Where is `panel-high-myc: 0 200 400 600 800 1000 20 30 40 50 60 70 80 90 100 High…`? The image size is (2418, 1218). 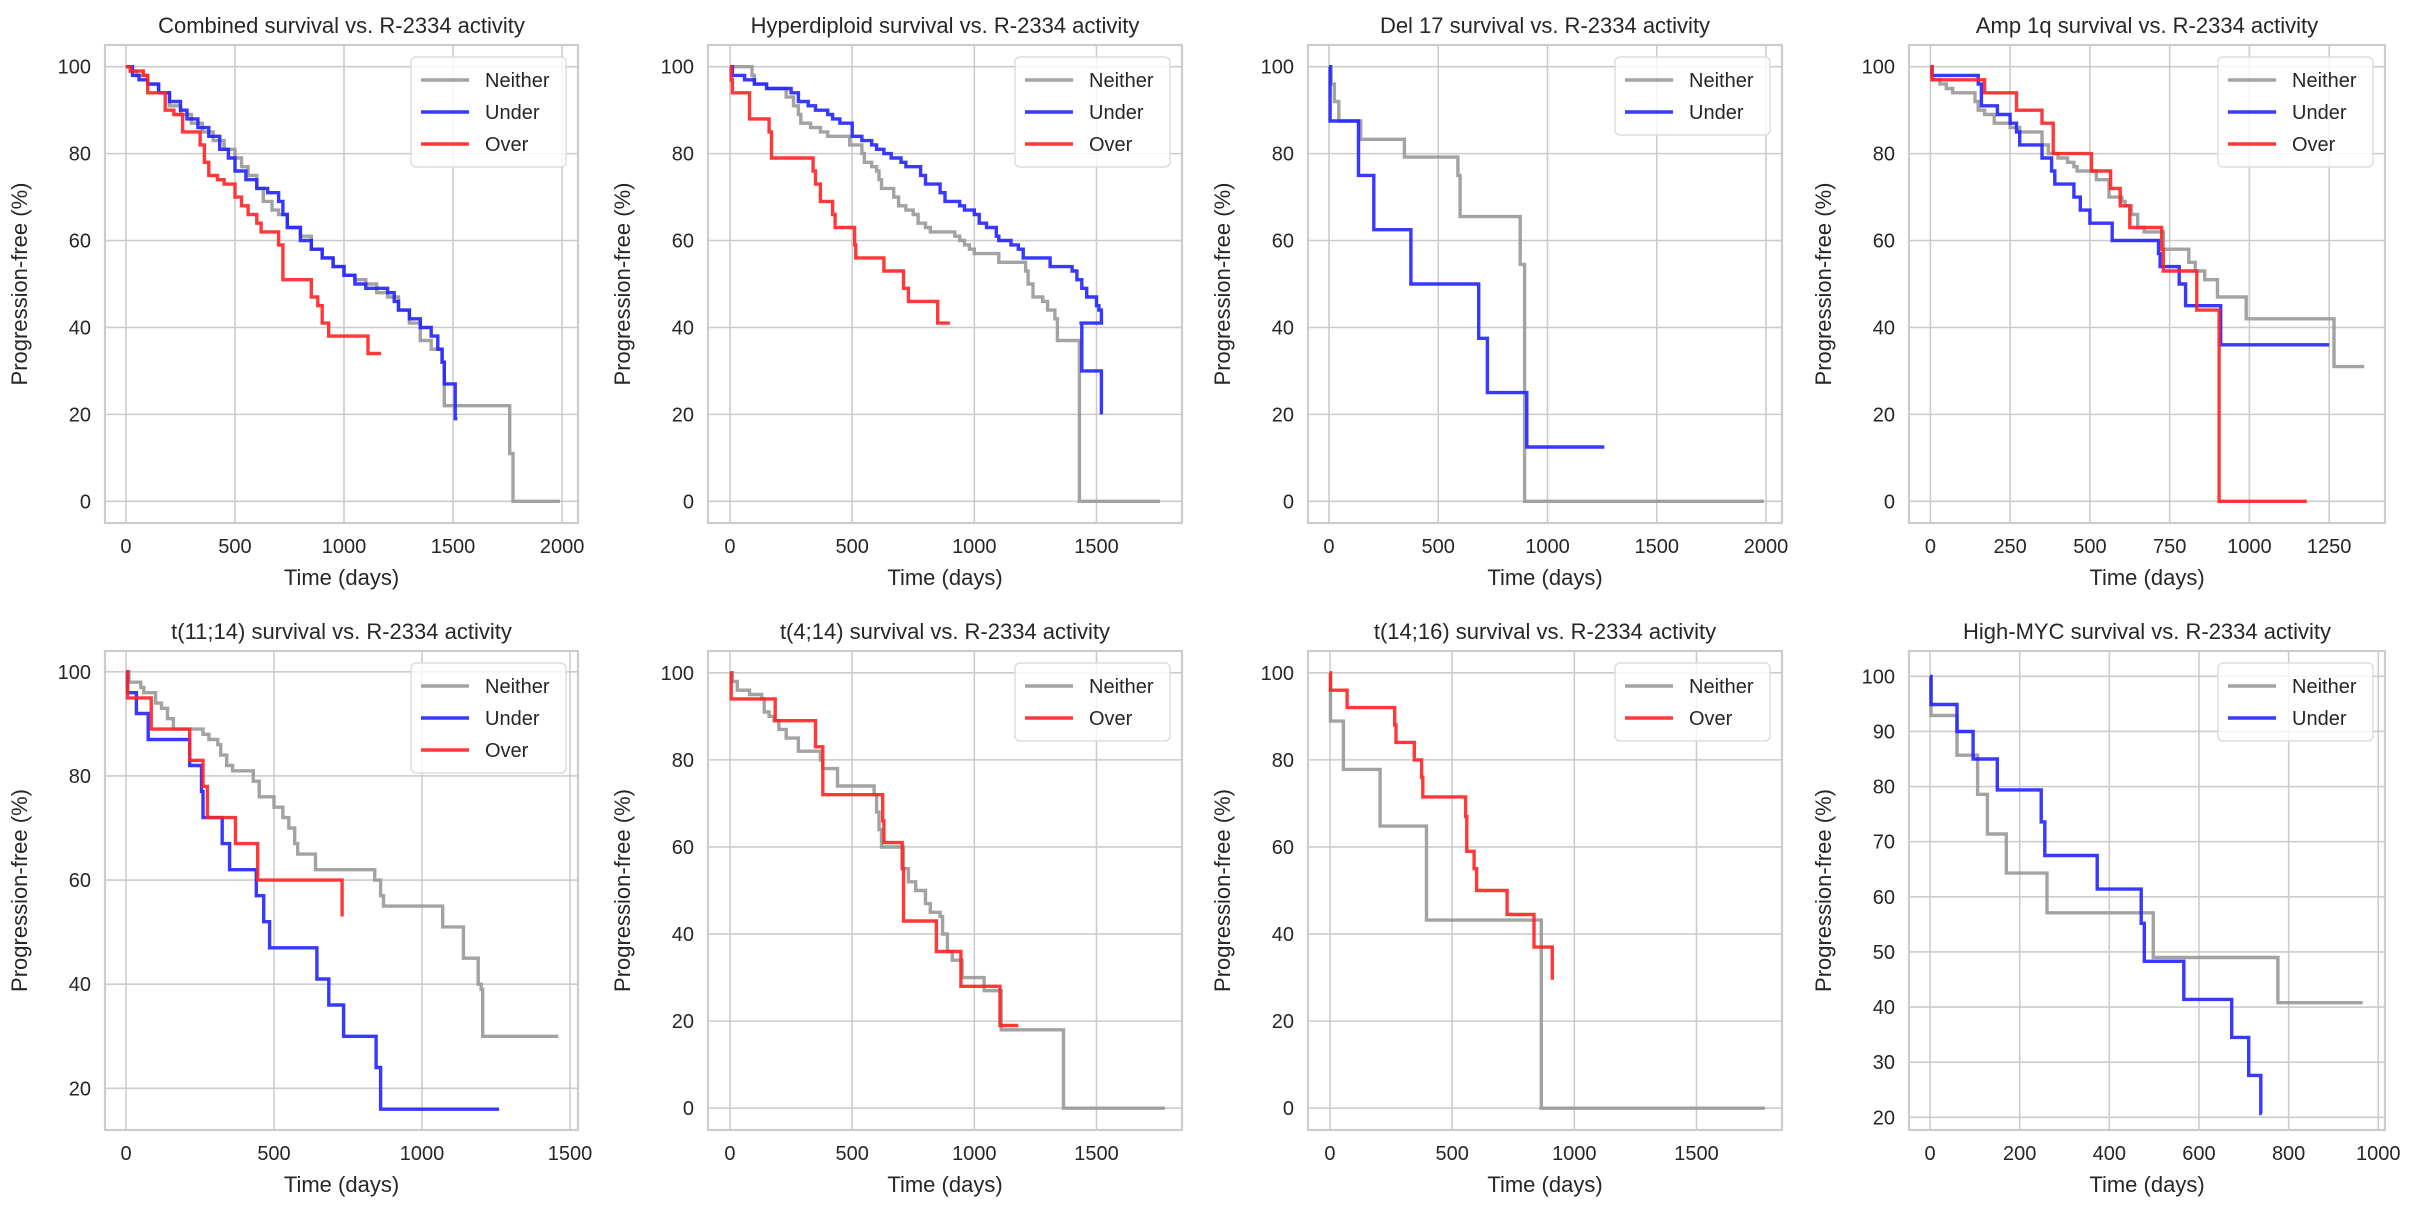
panel-high-myc: 0 200 400 600 800 1000 20 30 40 50 60 70 80 90 100 High… is located at coordinates (2106, 908).